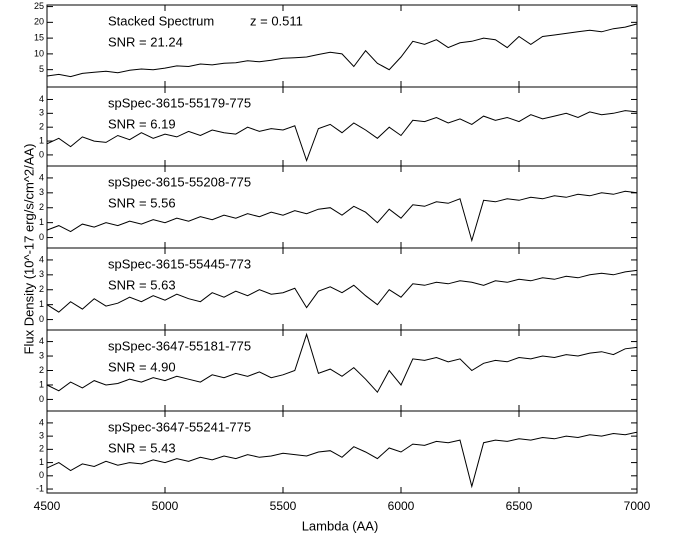  What do you see at coordinates (340, 525) in the screenshot?
I see `x-axis-label: Lambda (AA)` at bounding box center [340, 525].